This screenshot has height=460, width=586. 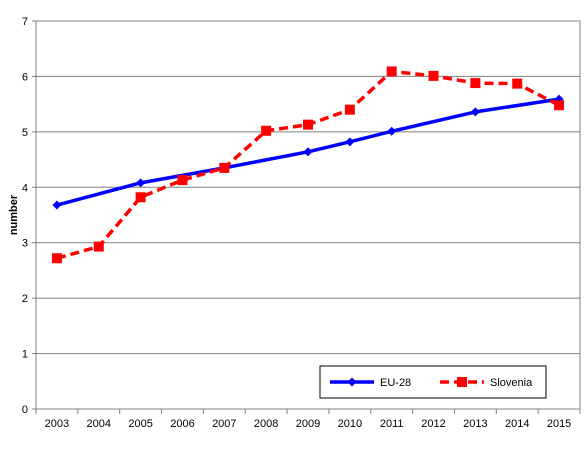 I want to click on x-tick-label: 2010, so click(x=350, y=424).